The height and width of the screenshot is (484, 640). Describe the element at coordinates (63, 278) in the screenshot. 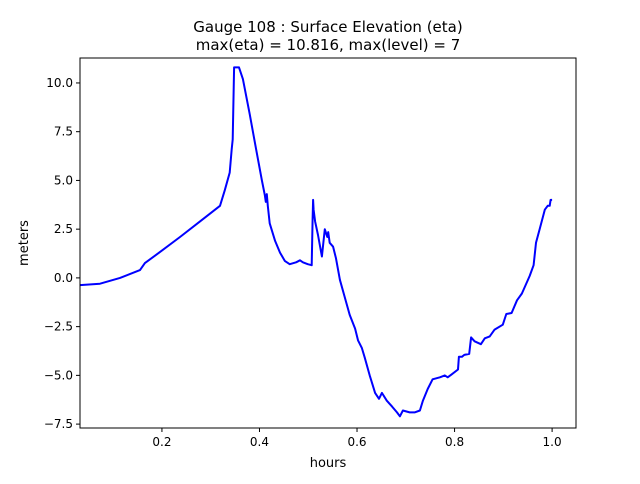

I see `y-tick-label: 0.0` at that location.